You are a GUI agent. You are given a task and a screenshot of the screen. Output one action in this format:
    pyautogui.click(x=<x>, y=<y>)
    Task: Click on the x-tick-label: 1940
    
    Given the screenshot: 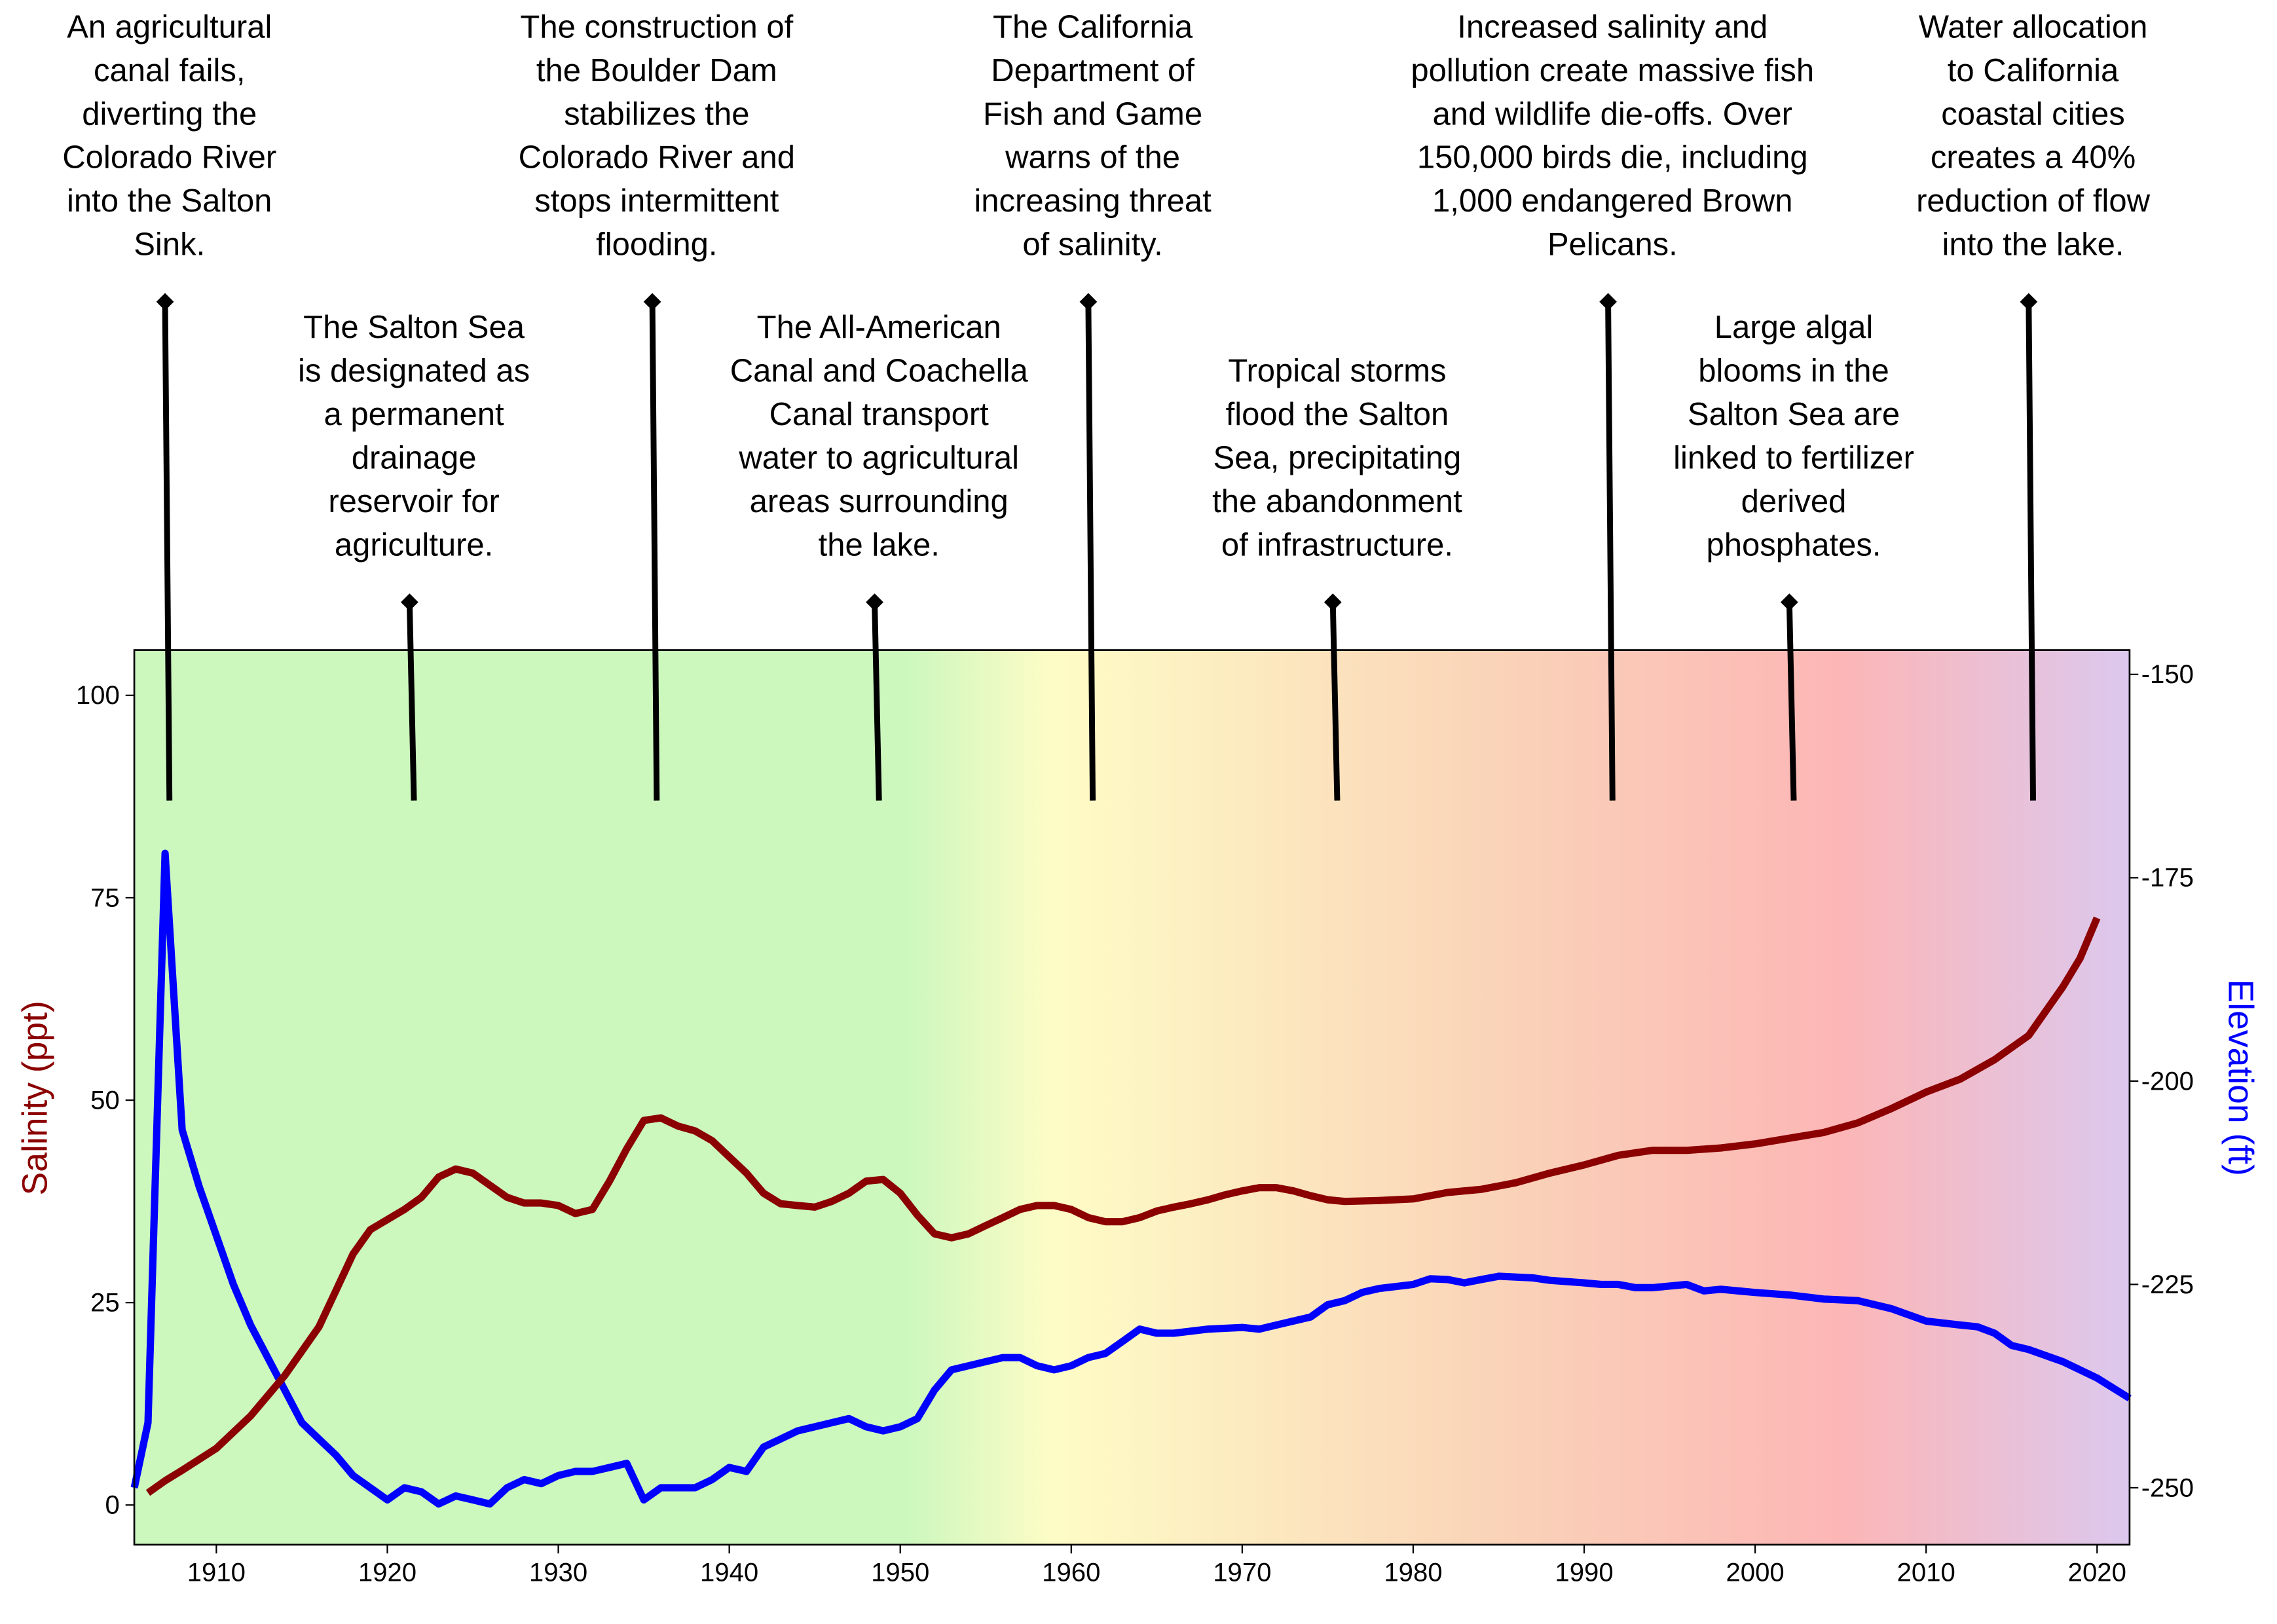 What is the action you would take?
    pyautogui.click(x=729, y=1573)
    